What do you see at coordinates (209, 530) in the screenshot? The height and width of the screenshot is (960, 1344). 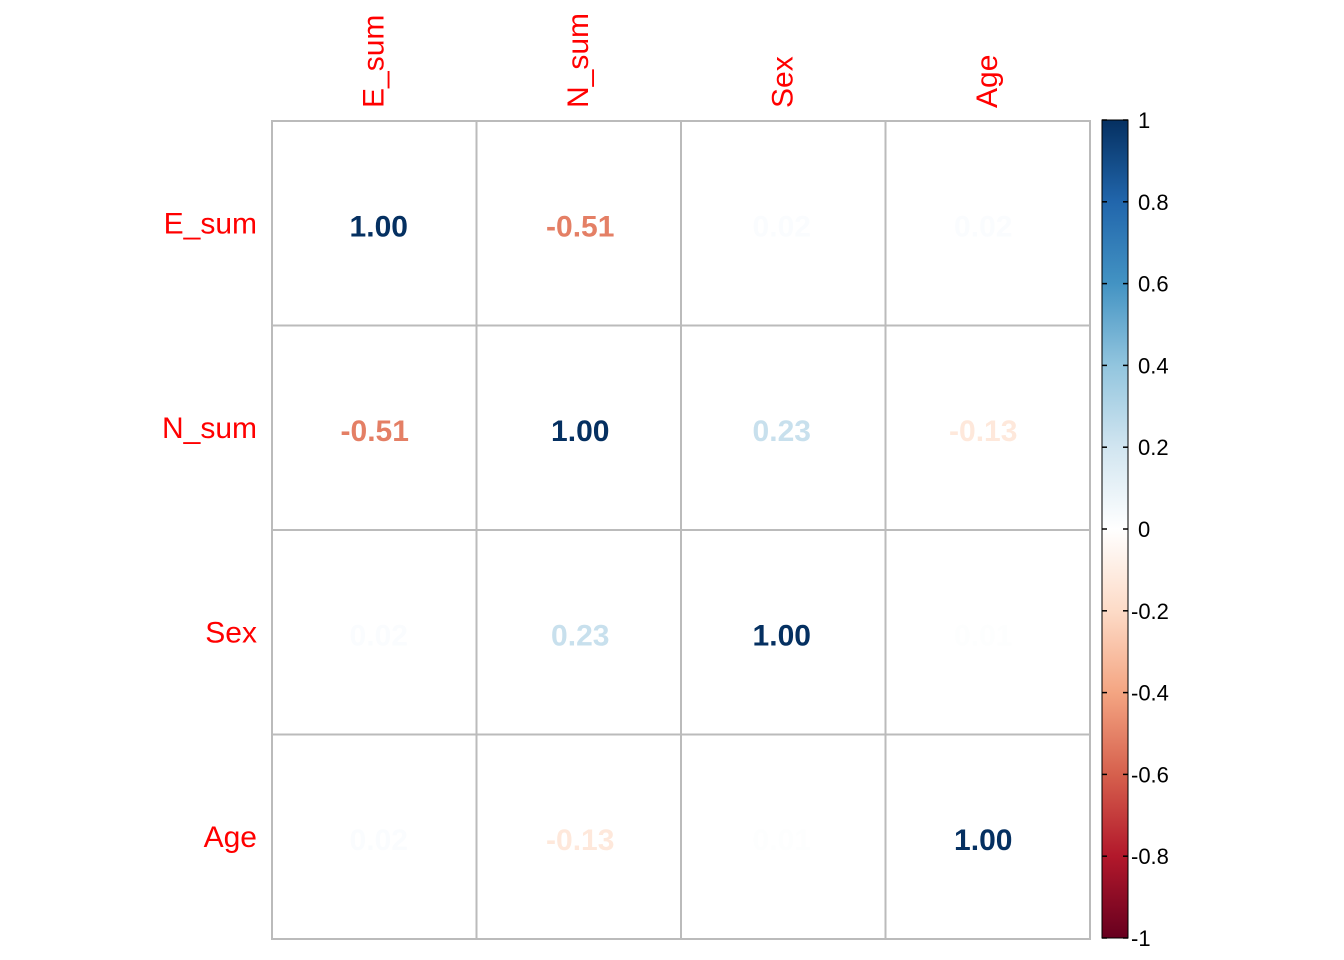 I see `row-labels: E_sum N_sum Sex Age` at bounding box center [209, 530].